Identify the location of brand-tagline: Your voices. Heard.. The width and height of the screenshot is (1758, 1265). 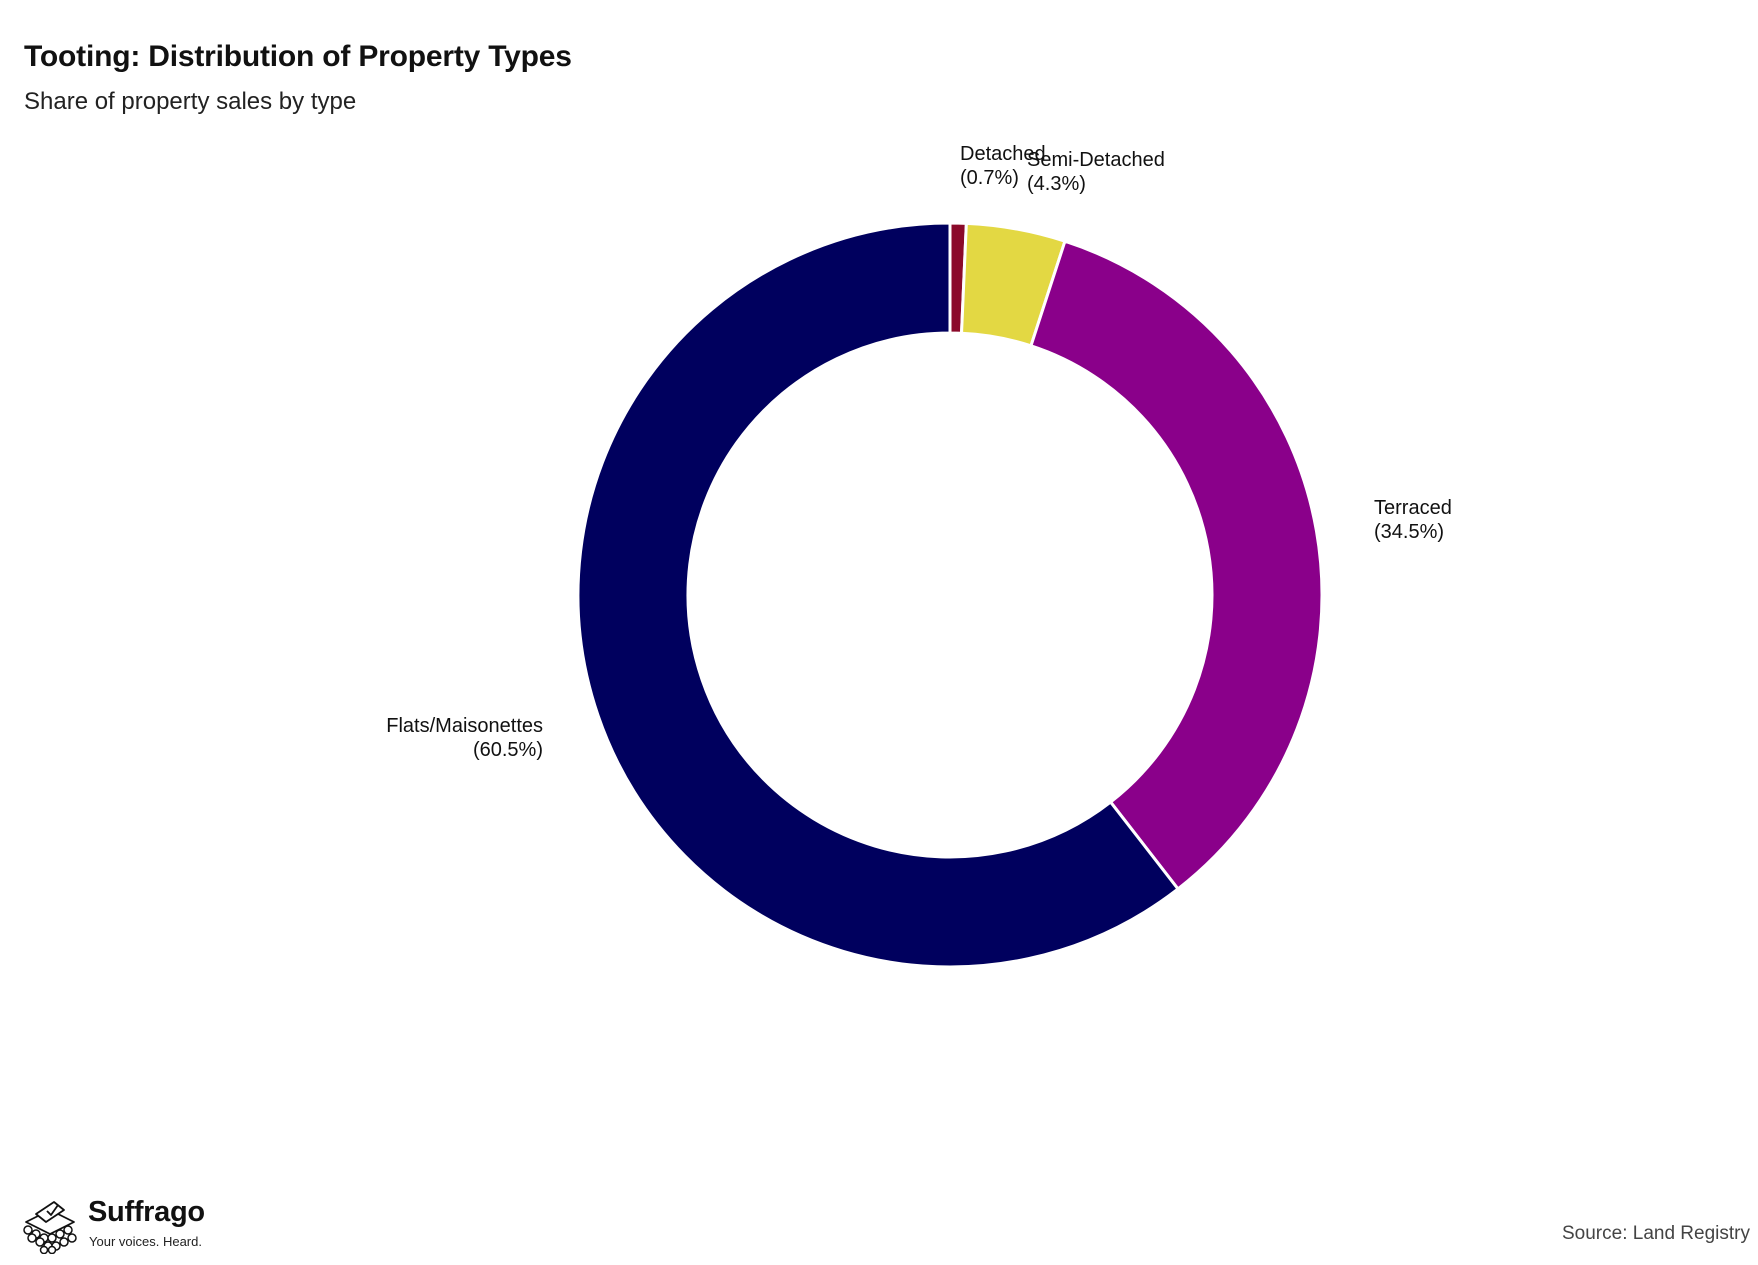
(145, 1241).